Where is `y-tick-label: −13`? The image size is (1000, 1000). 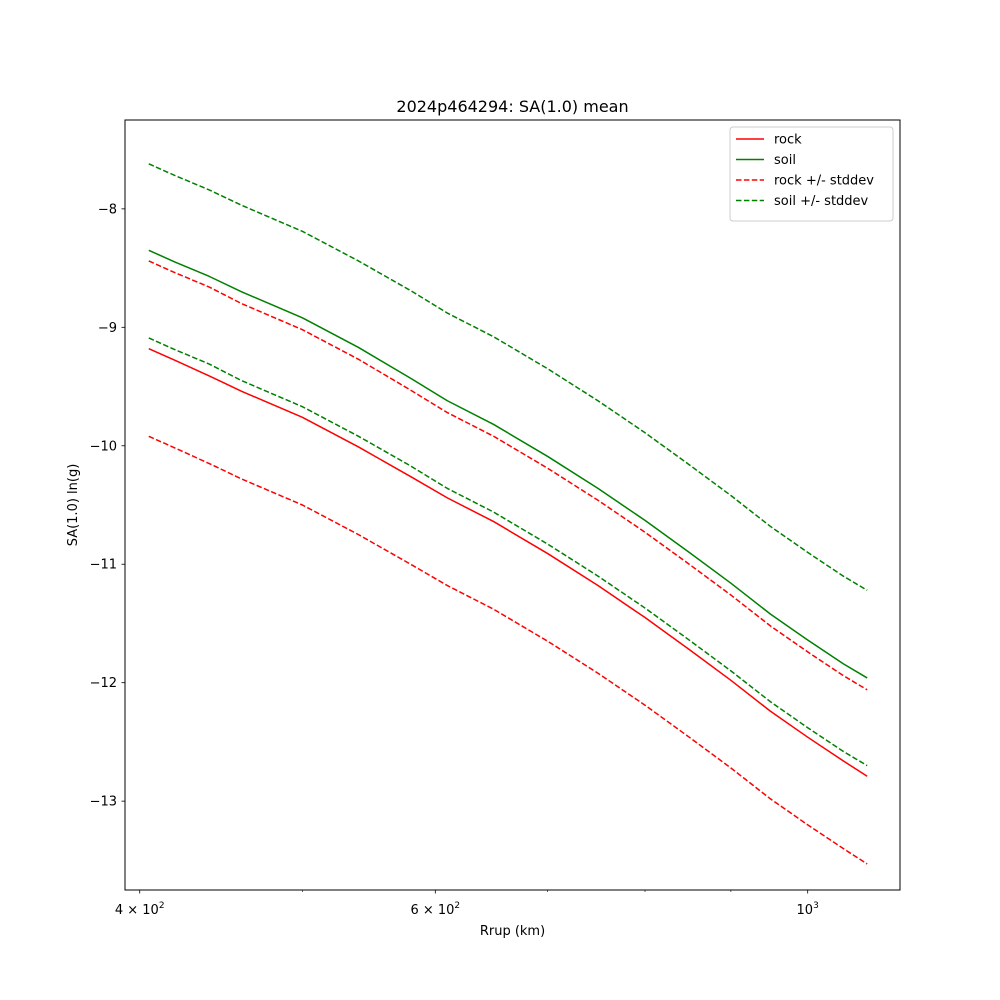 y-tick-label: −13 is located at coordinates (103, 802).